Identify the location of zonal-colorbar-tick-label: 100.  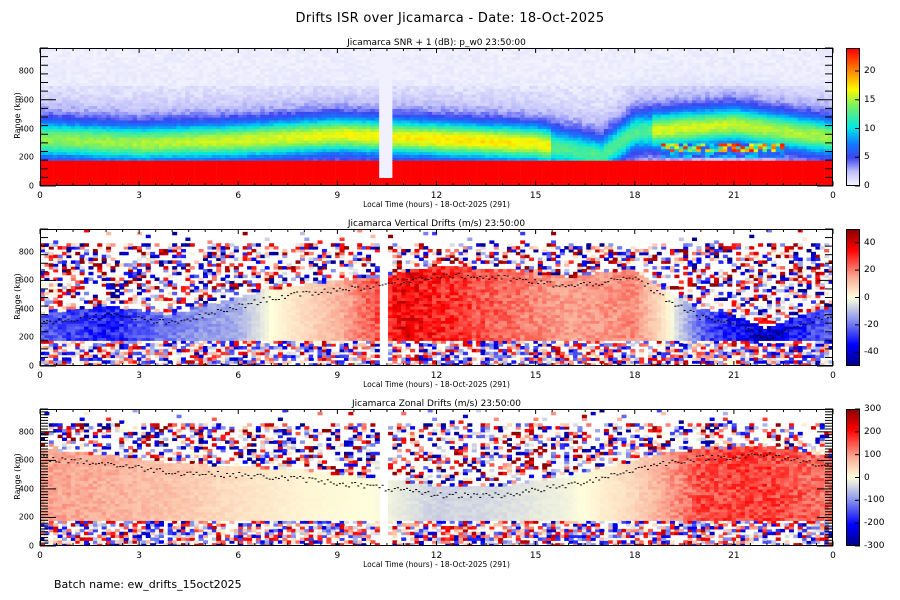
(873, 454).